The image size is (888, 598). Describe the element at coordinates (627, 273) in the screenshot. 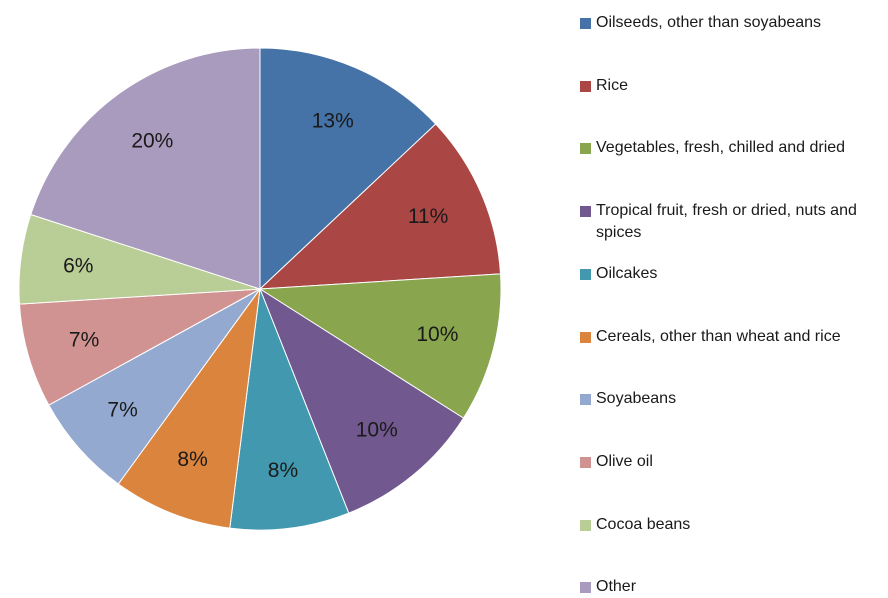

I see `legend-label: Oilcakes` at that location.